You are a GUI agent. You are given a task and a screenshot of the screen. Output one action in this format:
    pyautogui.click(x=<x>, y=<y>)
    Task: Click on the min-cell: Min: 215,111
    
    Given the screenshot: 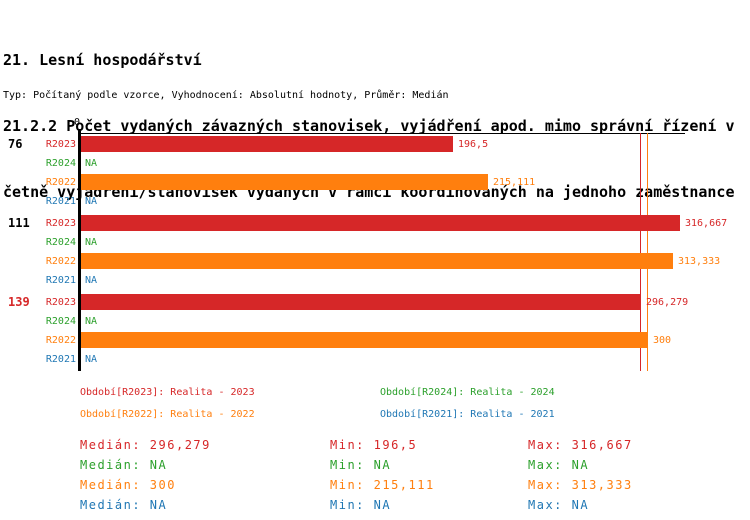 What is the action you would take?
    pyautogui.click(x=382, y=485)
    